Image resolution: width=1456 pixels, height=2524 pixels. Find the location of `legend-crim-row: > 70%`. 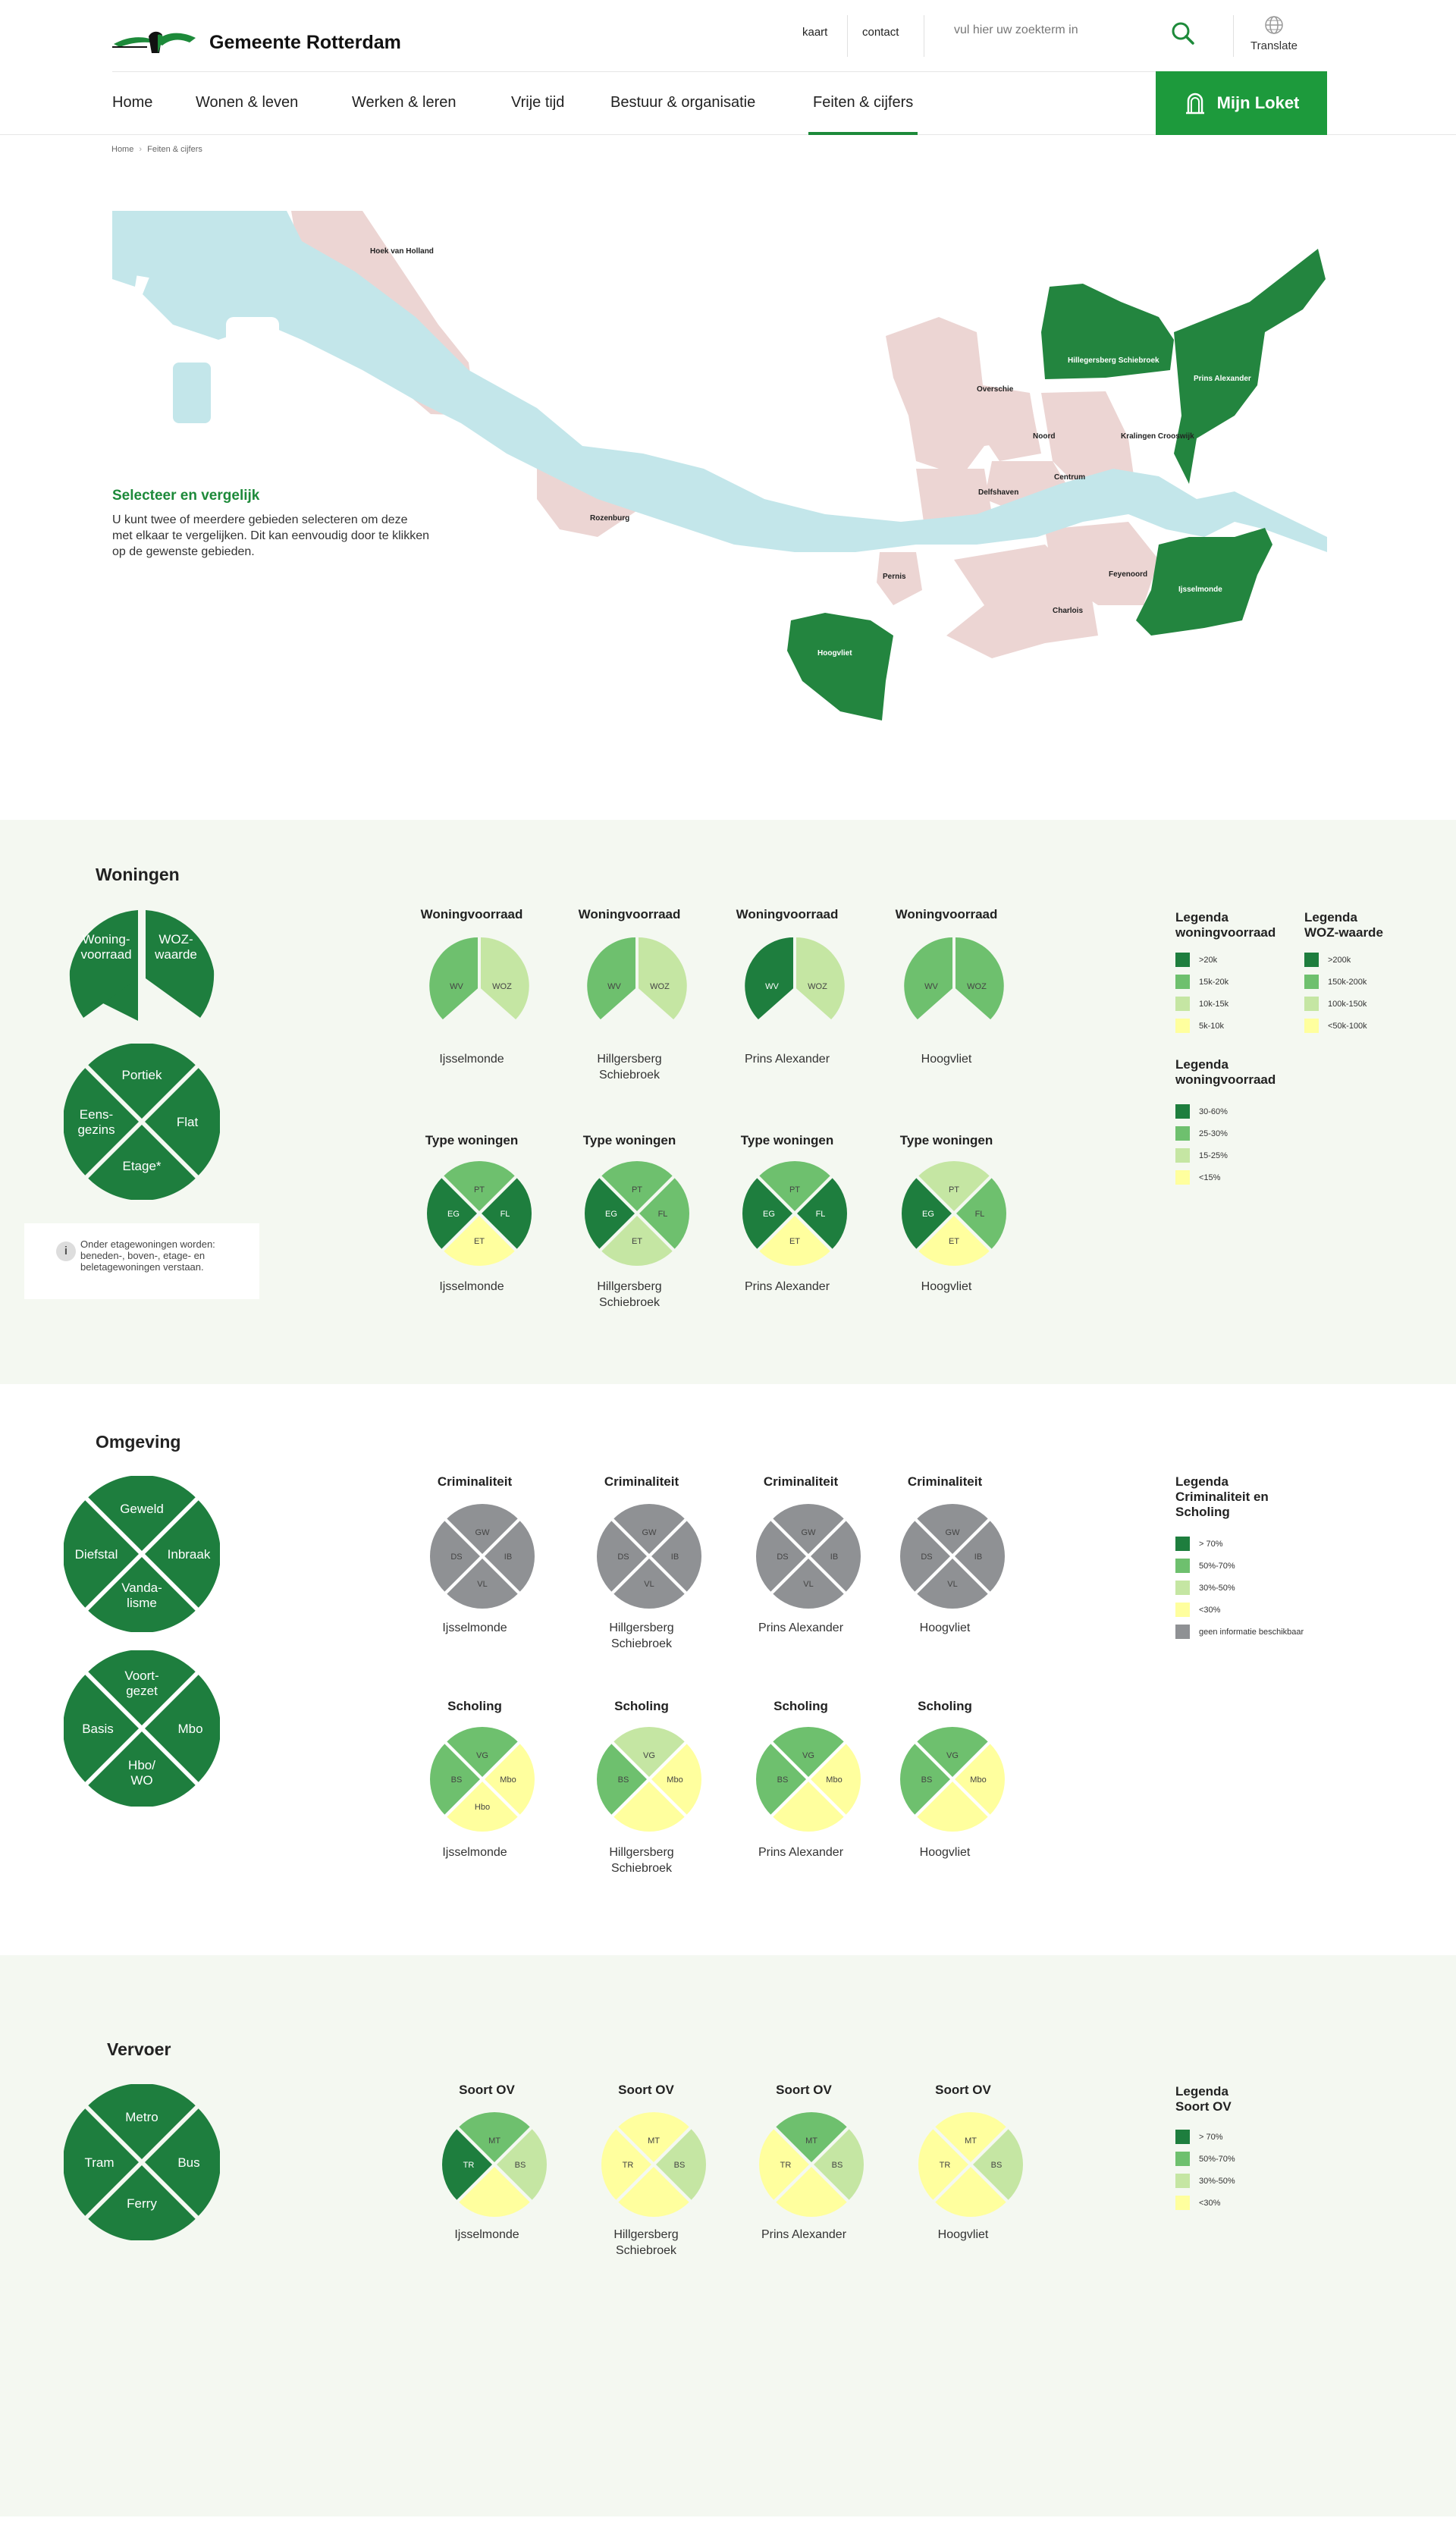

legend-crim-row: > 70% is located at coordinates (1199, 1544).